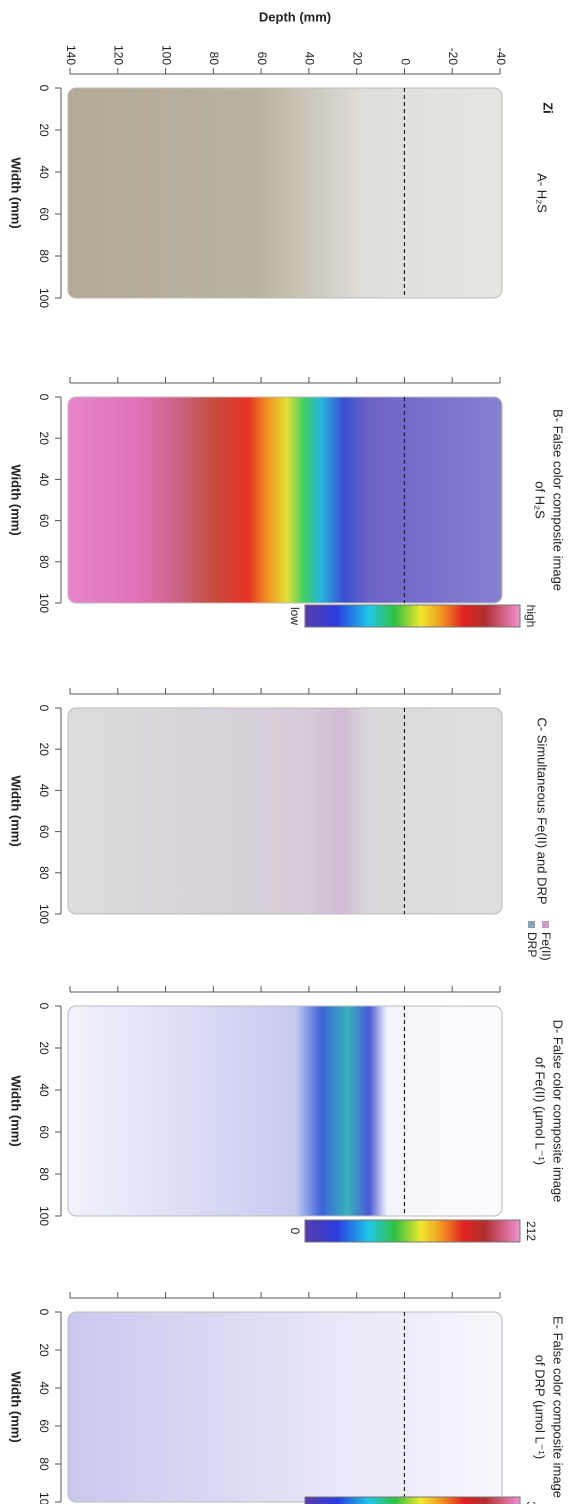 This screenshot has height=1504, width=587. What do you see at coordinates (295, 616) in the screenshot?
I see `colorbar-low: low` at bounding box center [295, 616].